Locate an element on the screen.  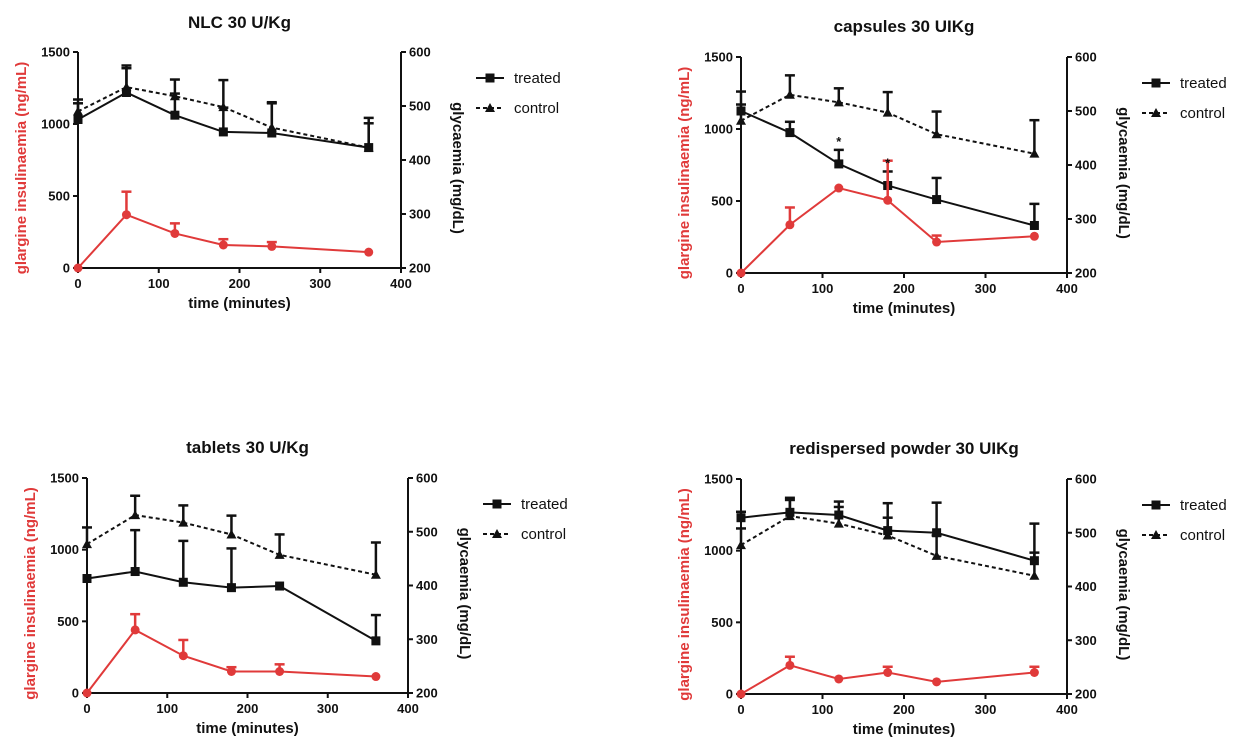
x-axis-label: time (minutes) is located at coordinates (904, 729).